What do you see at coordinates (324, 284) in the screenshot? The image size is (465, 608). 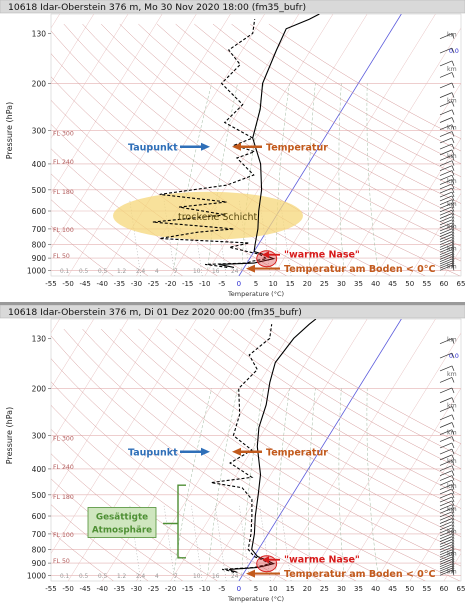 I see `x-tick-label: 25` at bounding box center [324, 284].